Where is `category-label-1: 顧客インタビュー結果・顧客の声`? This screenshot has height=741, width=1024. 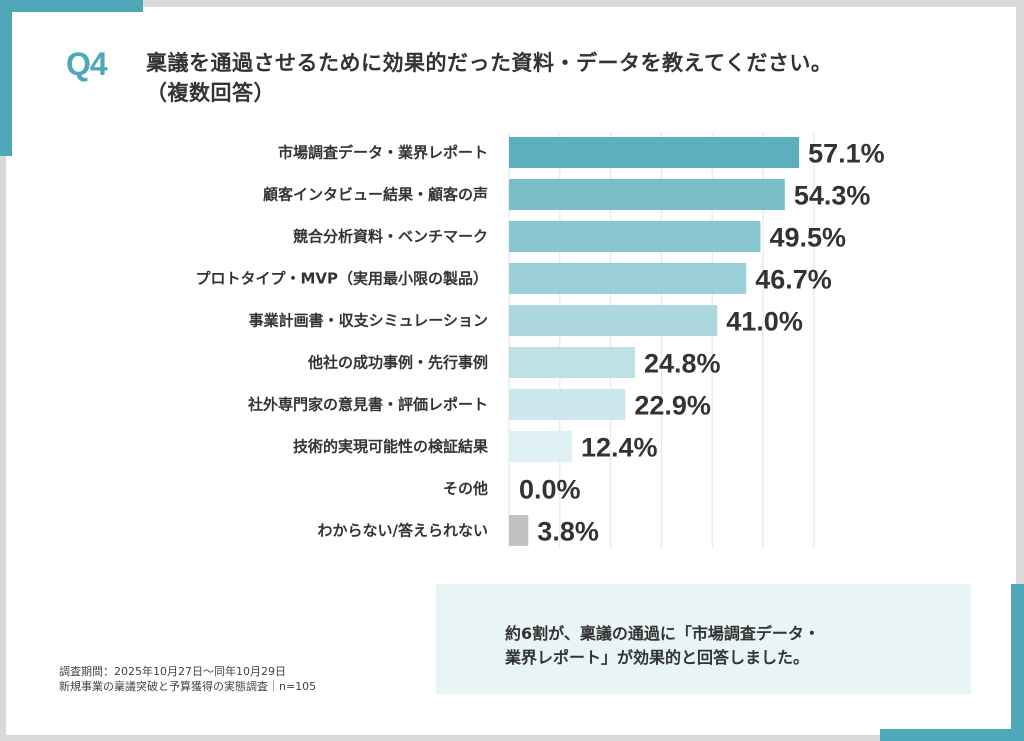
category-label-1: 顧客インタビュー結果・顧客の声 is located at coordinates (375, 195).